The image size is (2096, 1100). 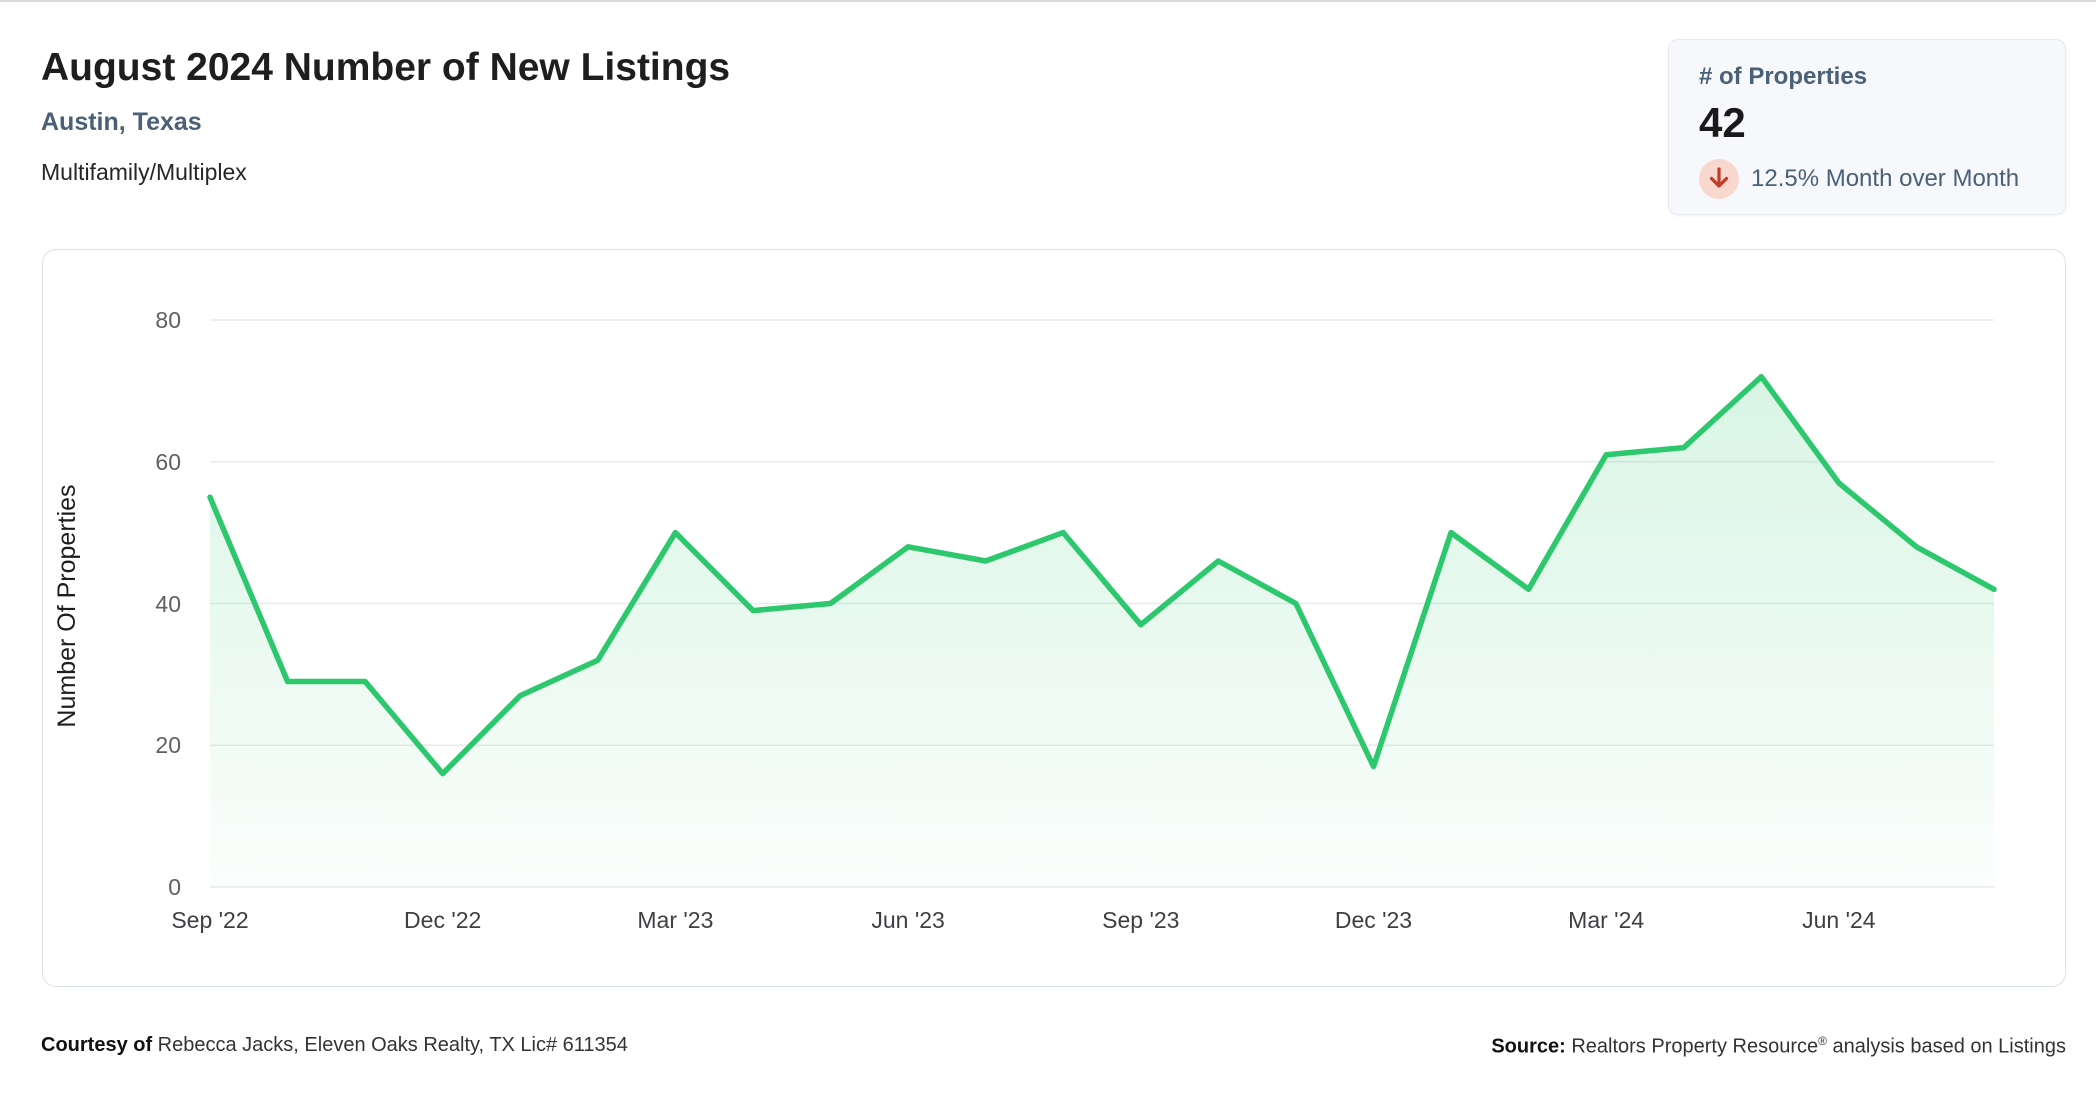 What do you see at coordinates (168, 603) in the screenshot?
I see `y-tick-label: 40` at bounding box center [168, 603].